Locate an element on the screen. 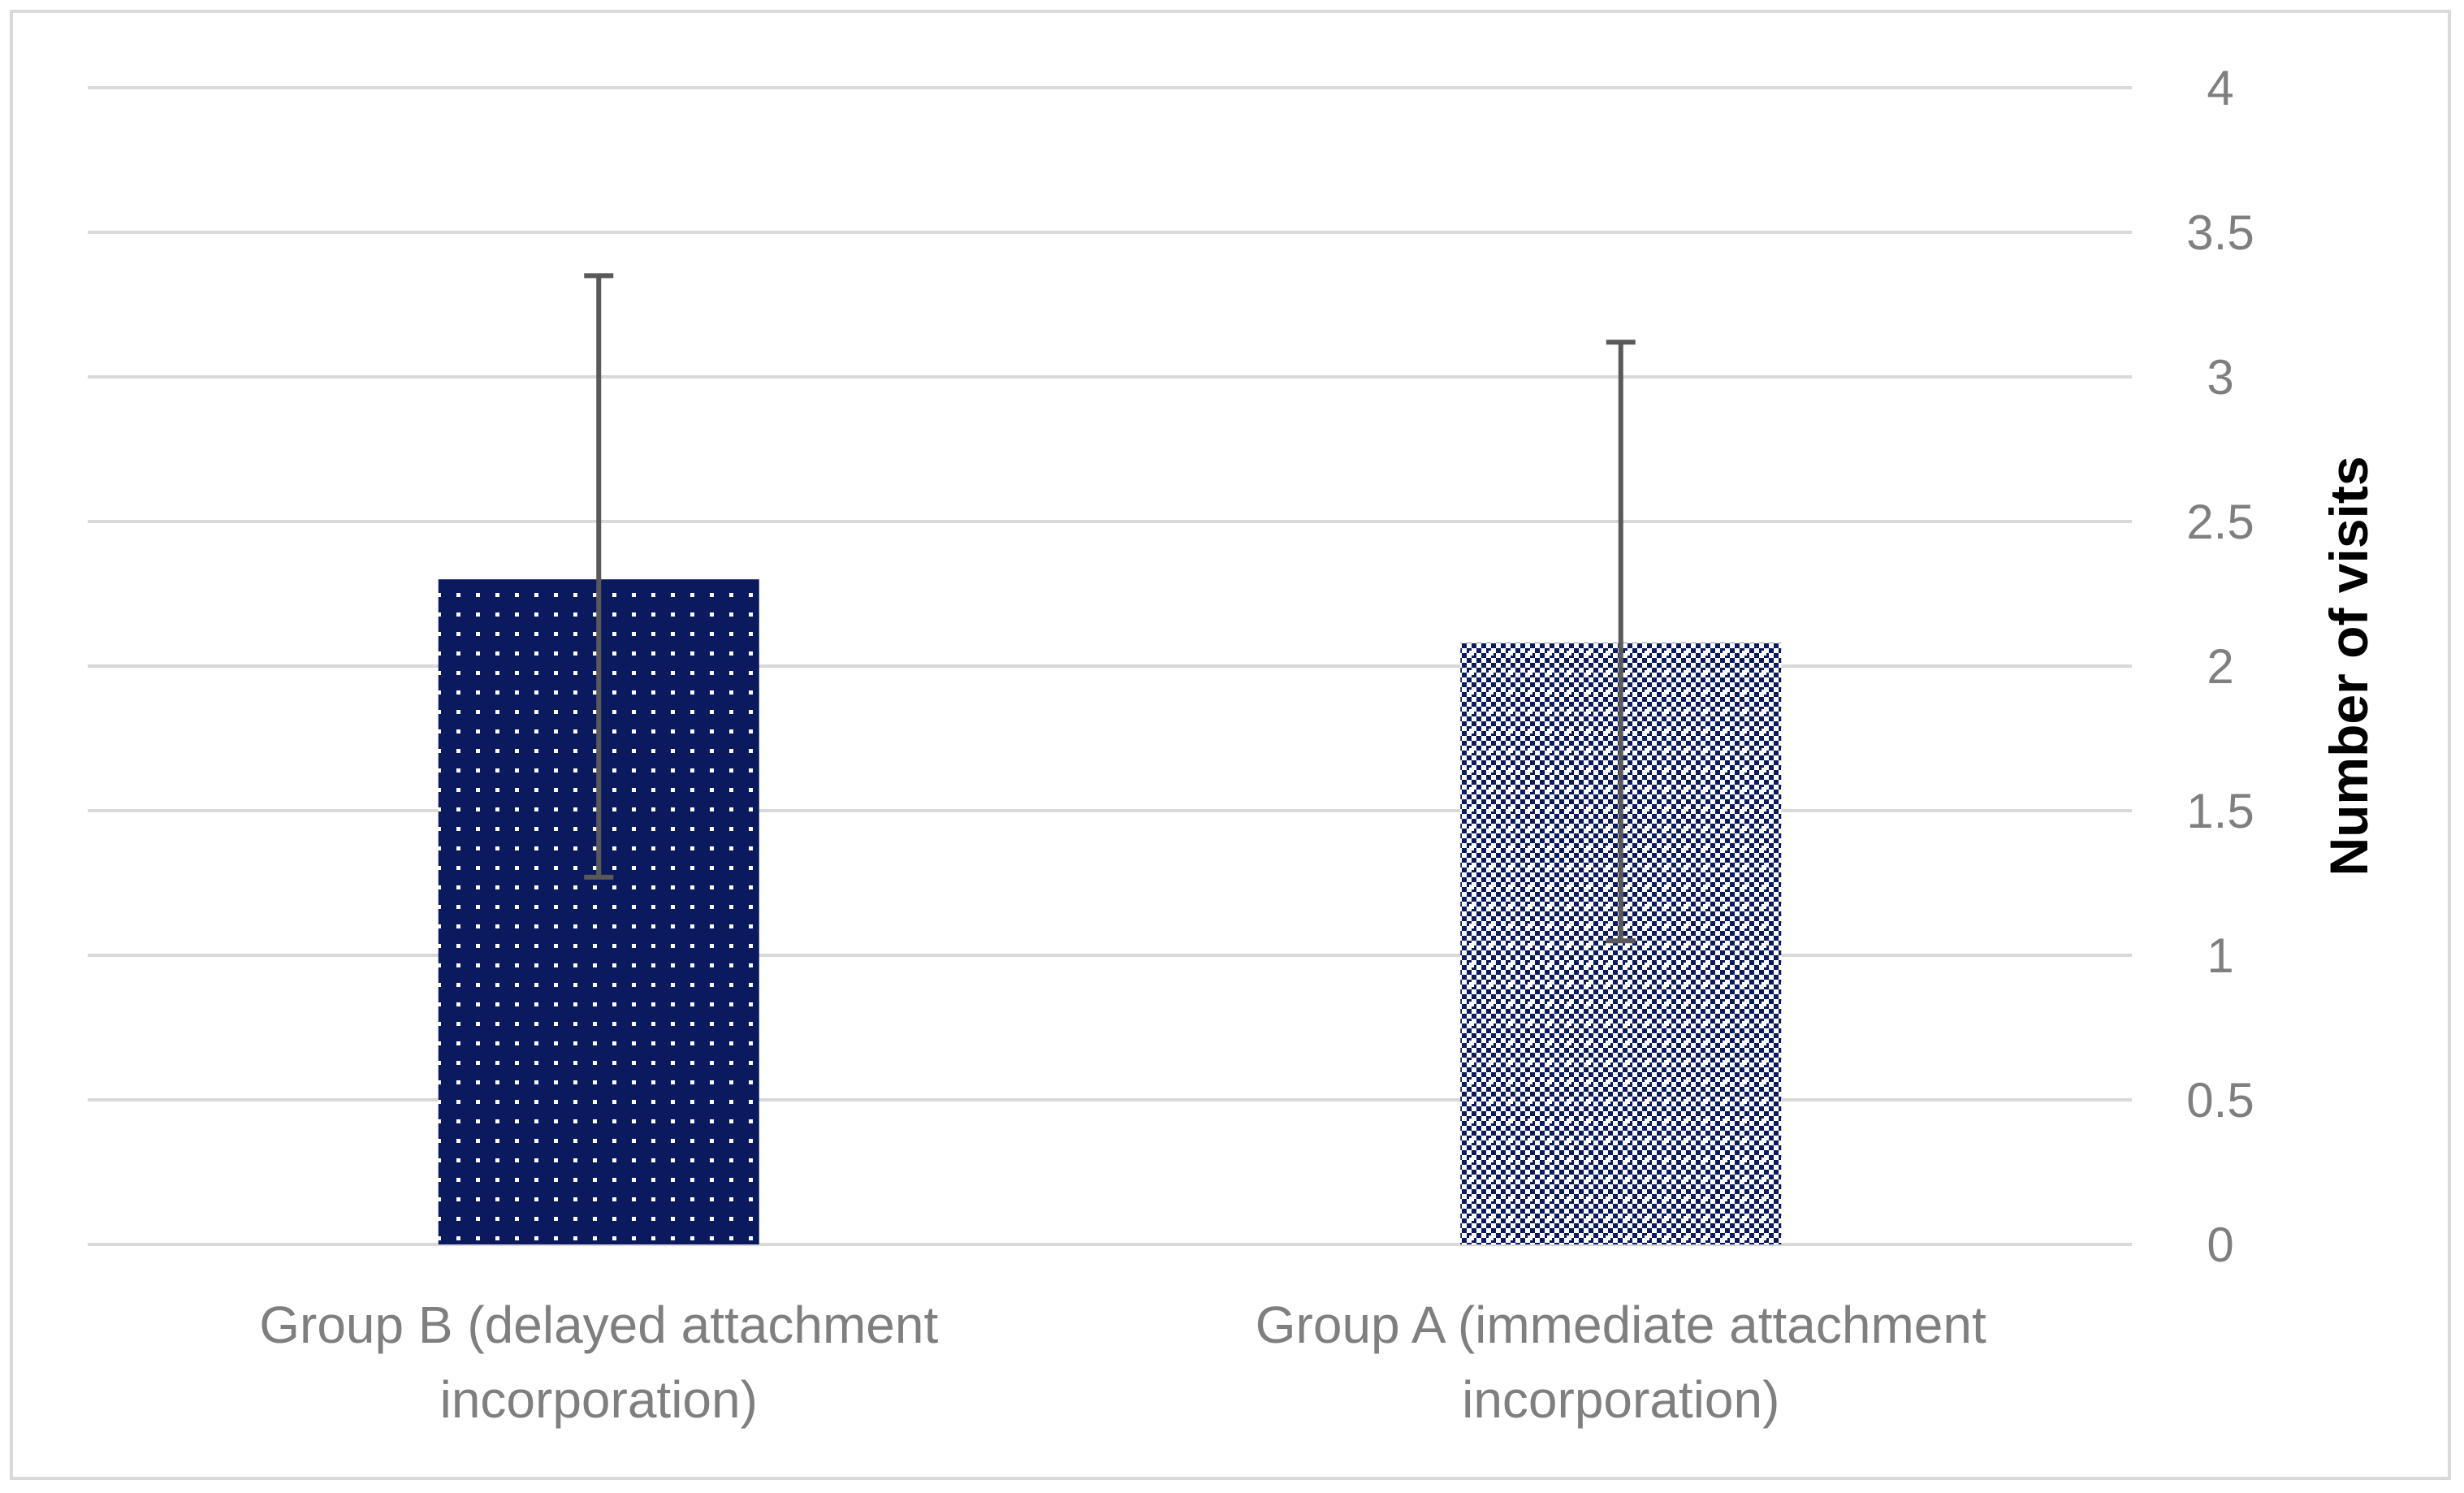 This screenshot has width=2464, height=1493. y-tick-label-0: 0 is located at coordinates (2220, 1245).